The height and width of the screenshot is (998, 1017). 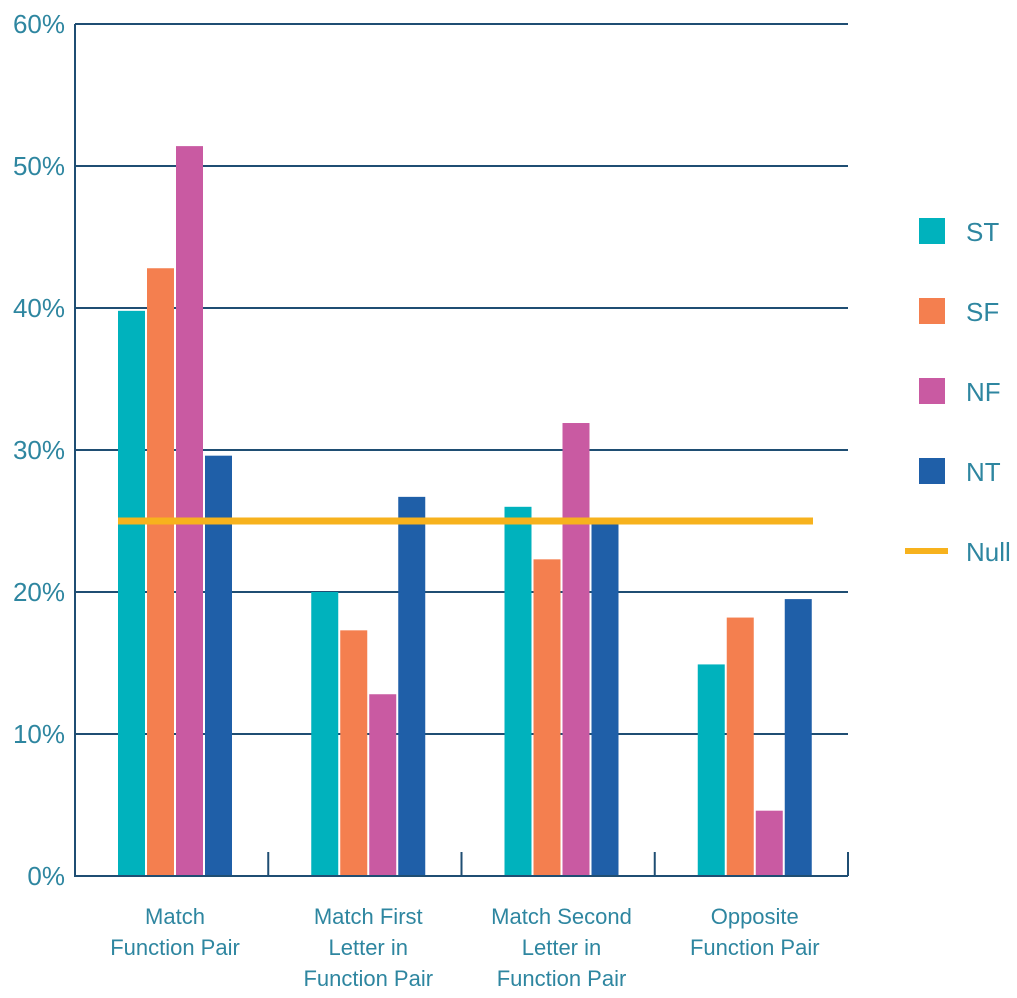 I want to click on y-axis-tick-labels: 0% 10% 20% 30% 40% 50% 60%, so click(x=39, y=450).